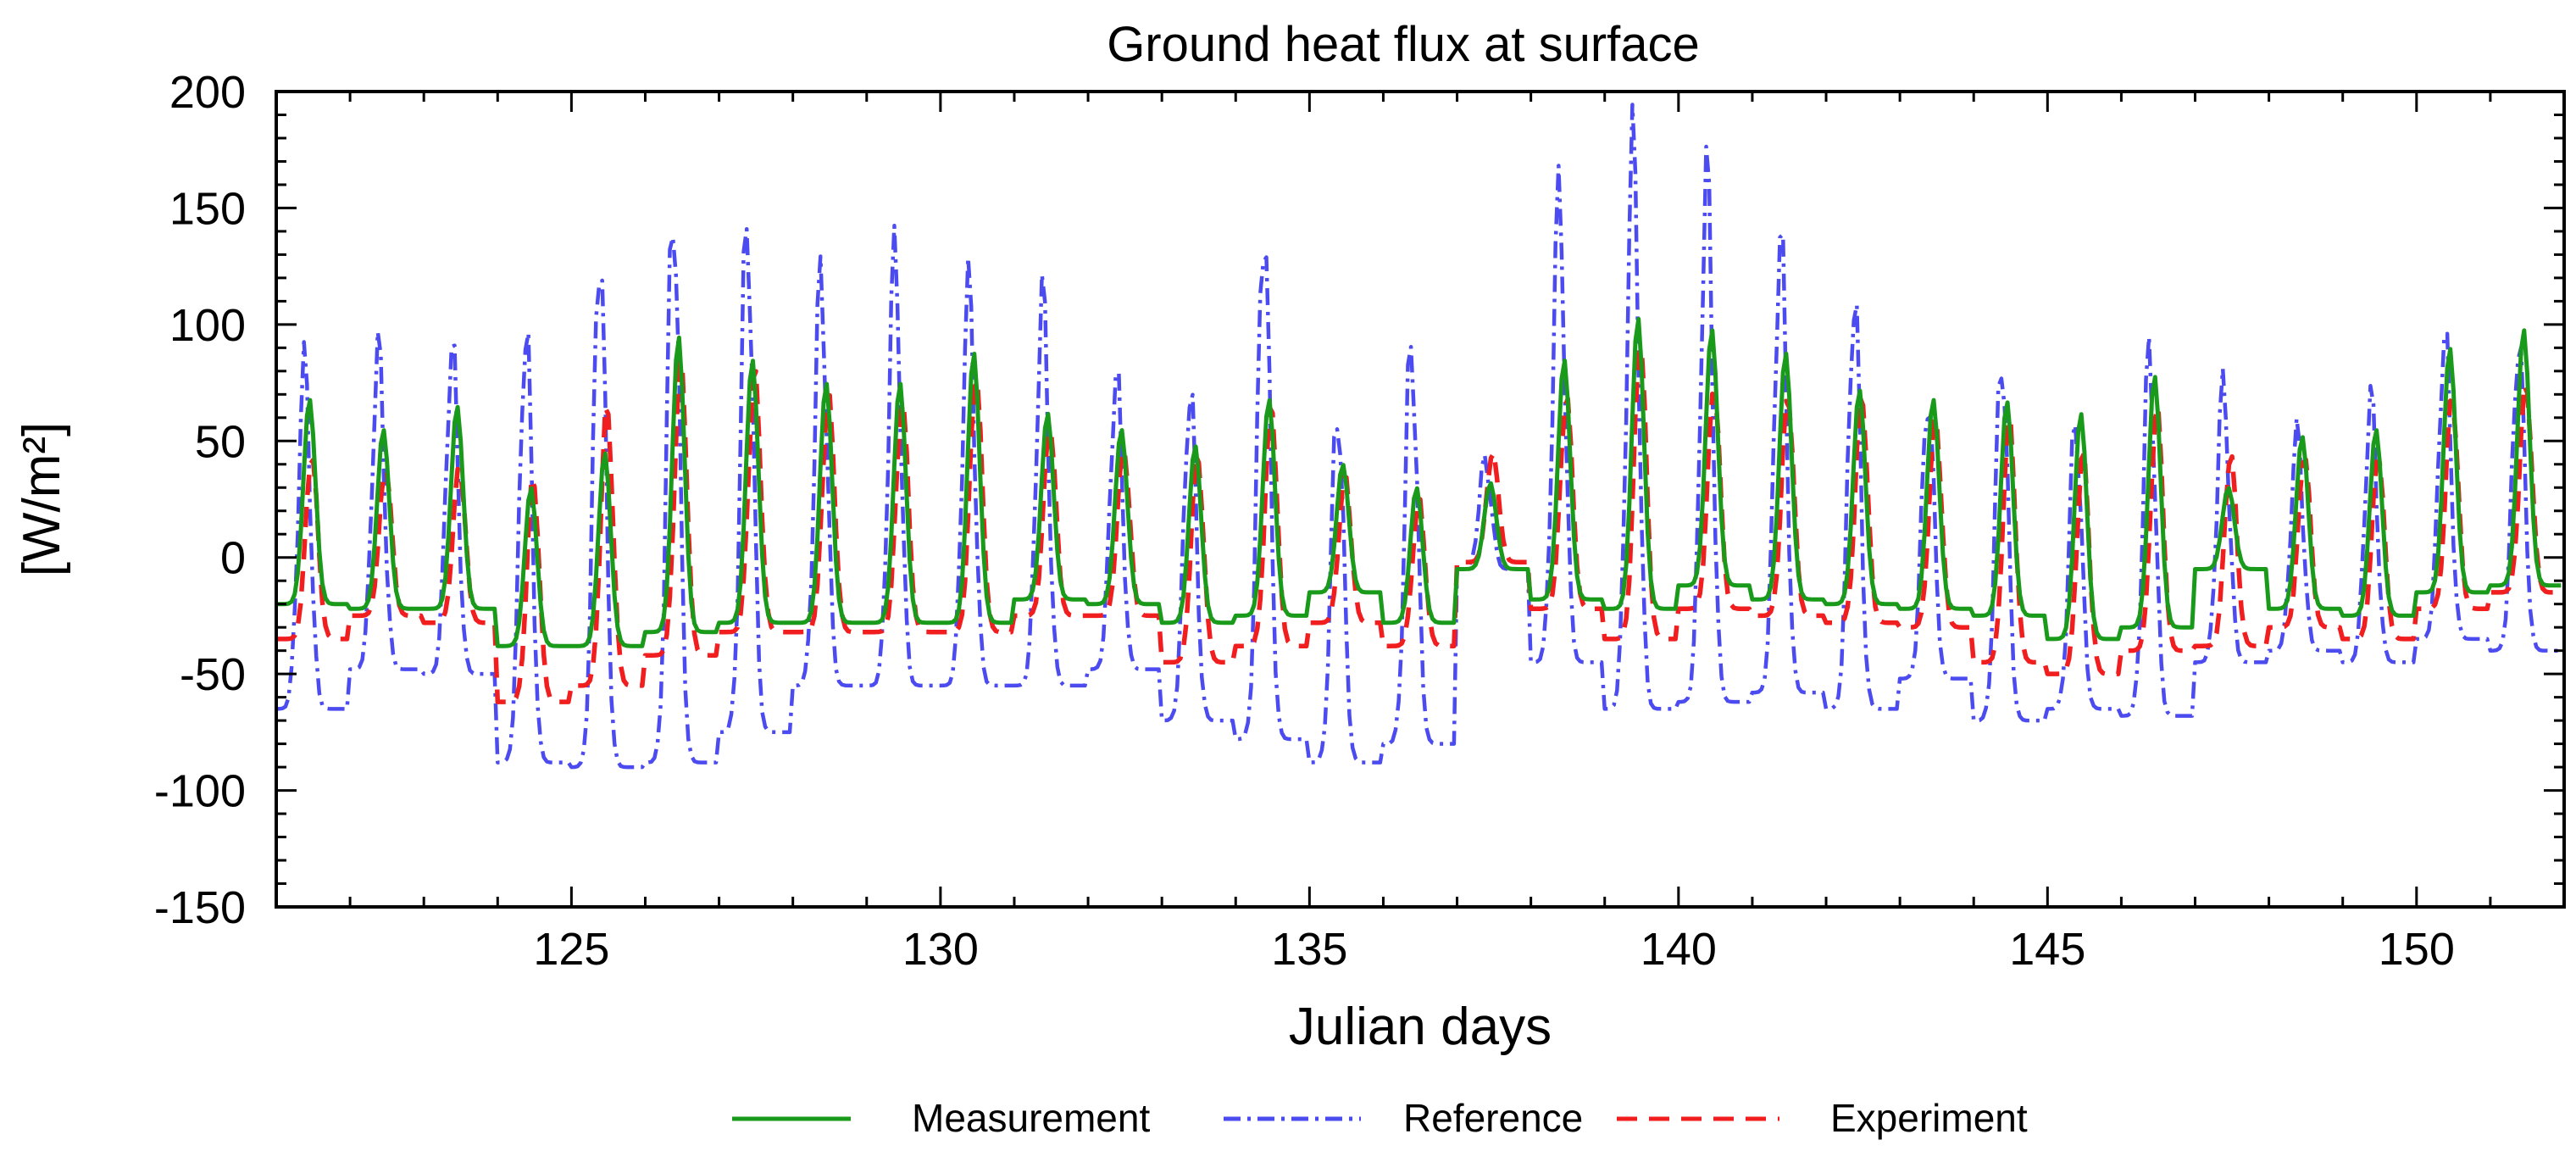 The image size is (2576, 1151). What do you see at coordinates (233, 558) in the screenshot?
I see `y-tick-label: 0` at bounding box center [233, 558].